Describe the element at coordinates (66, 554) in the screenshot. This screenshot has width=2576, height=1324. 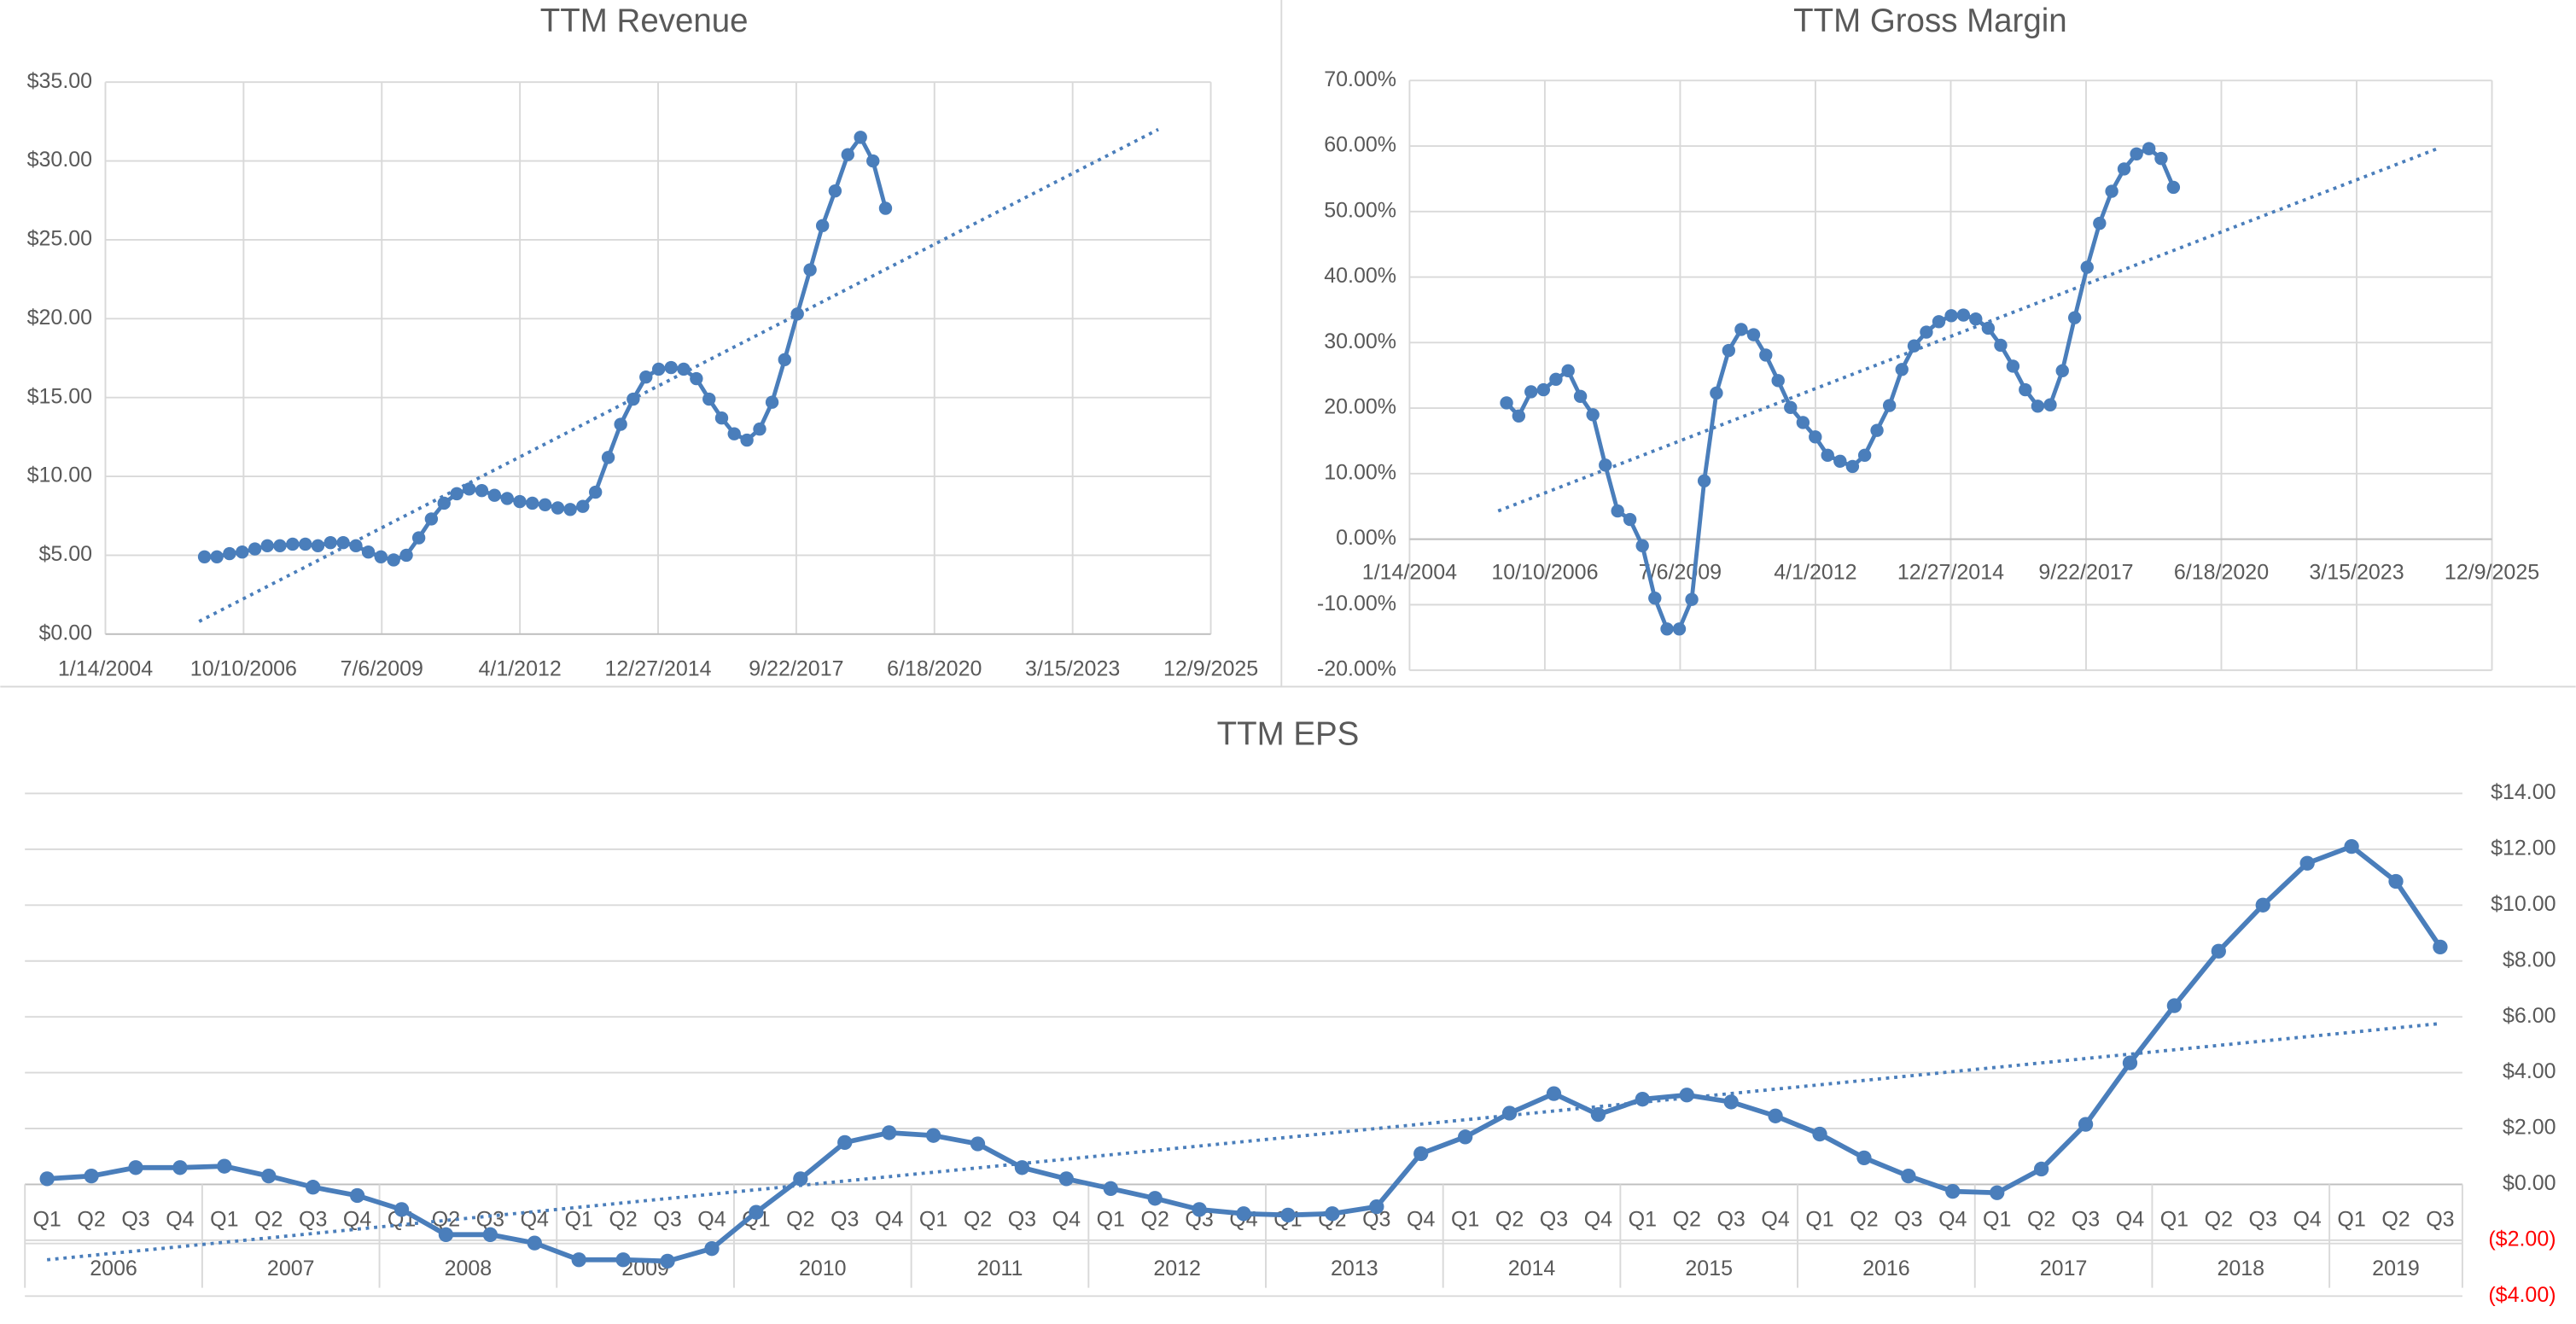
I see `y-tick-label: $5.00` at that location.